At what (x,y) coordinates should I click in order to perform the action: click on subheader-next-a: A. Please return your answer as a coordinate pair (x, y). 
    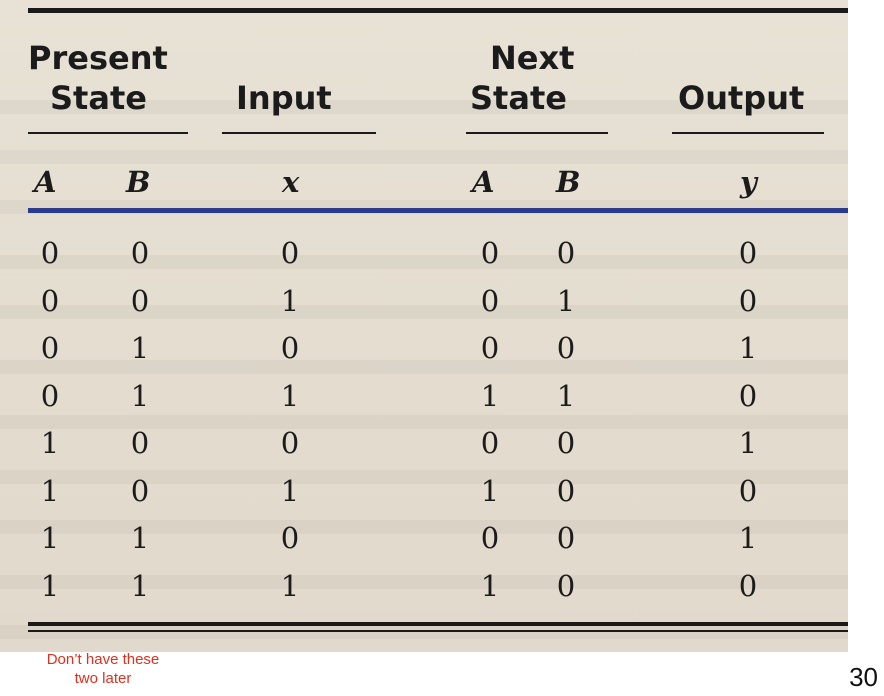
    Looking at the image, I should click on (483, 182).